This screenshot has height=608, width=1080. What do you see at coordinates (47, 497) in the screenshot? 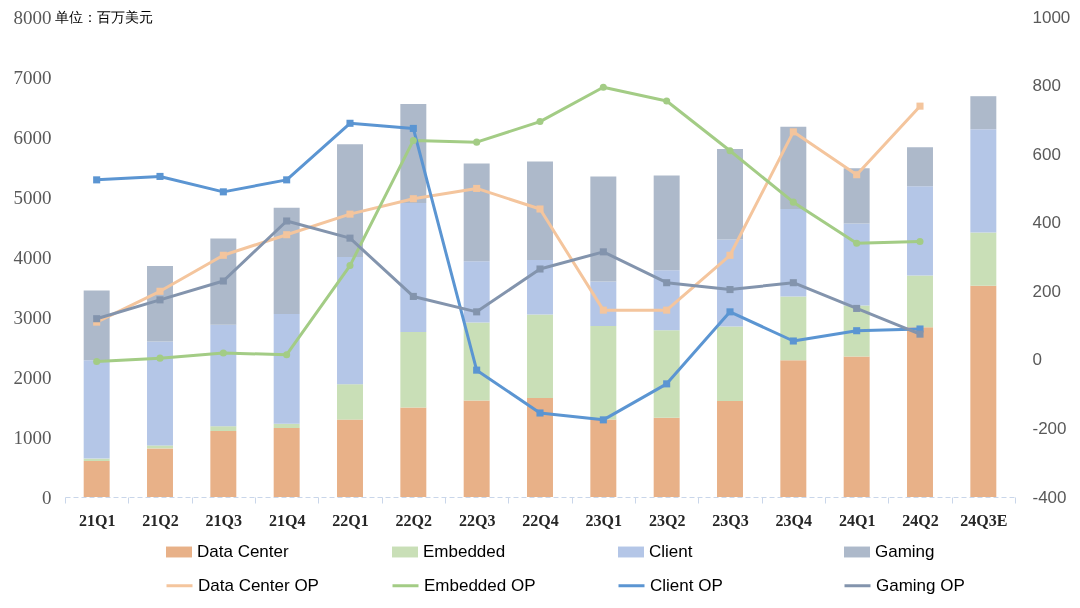
I see `y-tick-label: 0` at bounding box center [47, 497].